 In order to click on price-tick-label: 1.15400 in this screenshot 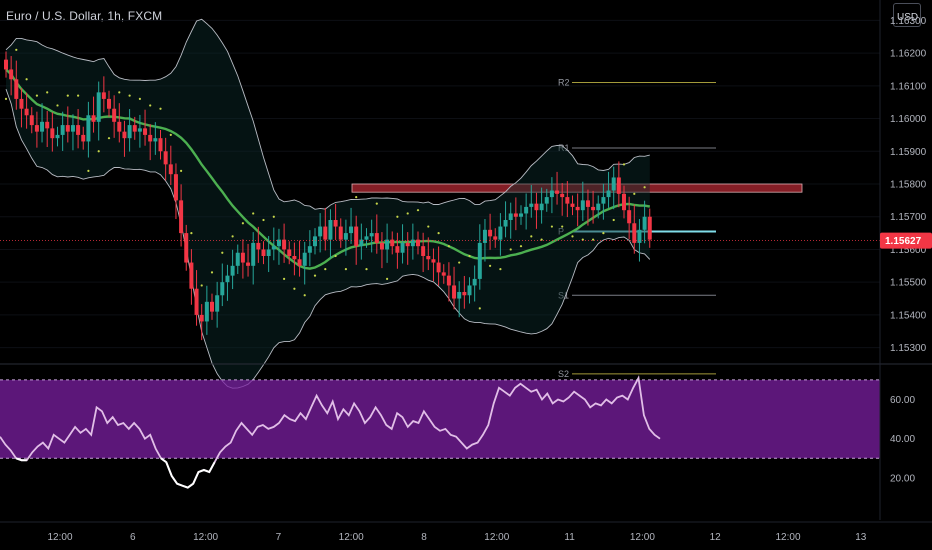, I will do `click(908, 315)`.